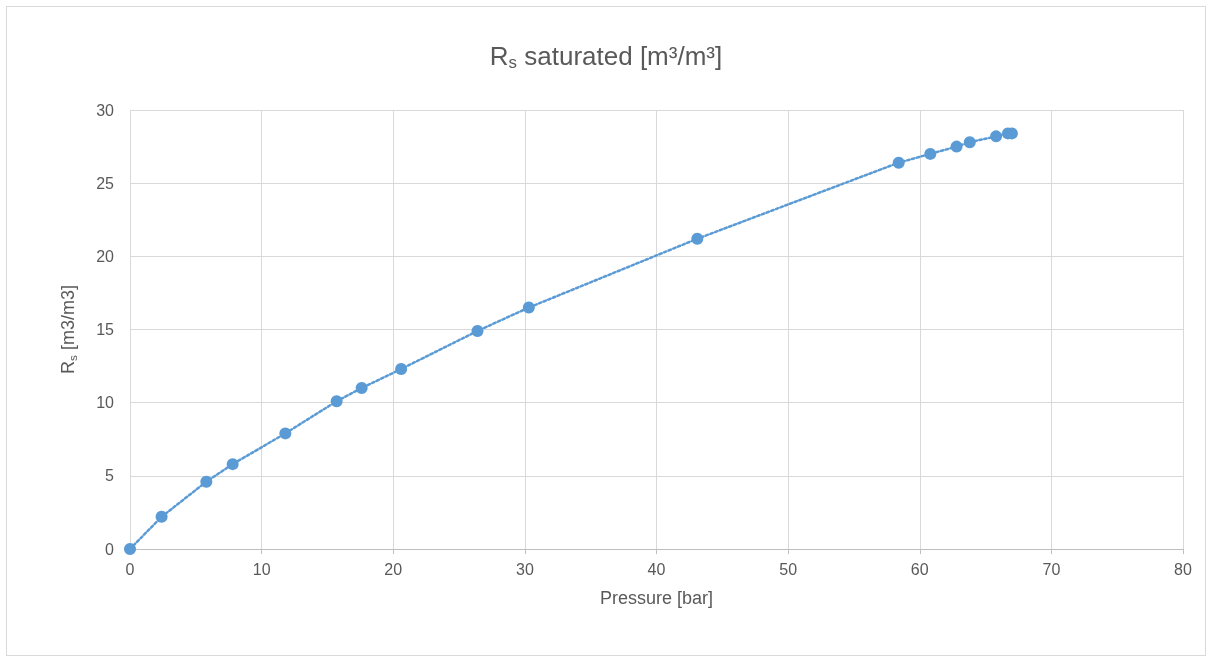 The image size is (1214, 664). Describe the element at coordinates (919, 569) in the screenshot. I see `x-tick-label: 60` at that location.